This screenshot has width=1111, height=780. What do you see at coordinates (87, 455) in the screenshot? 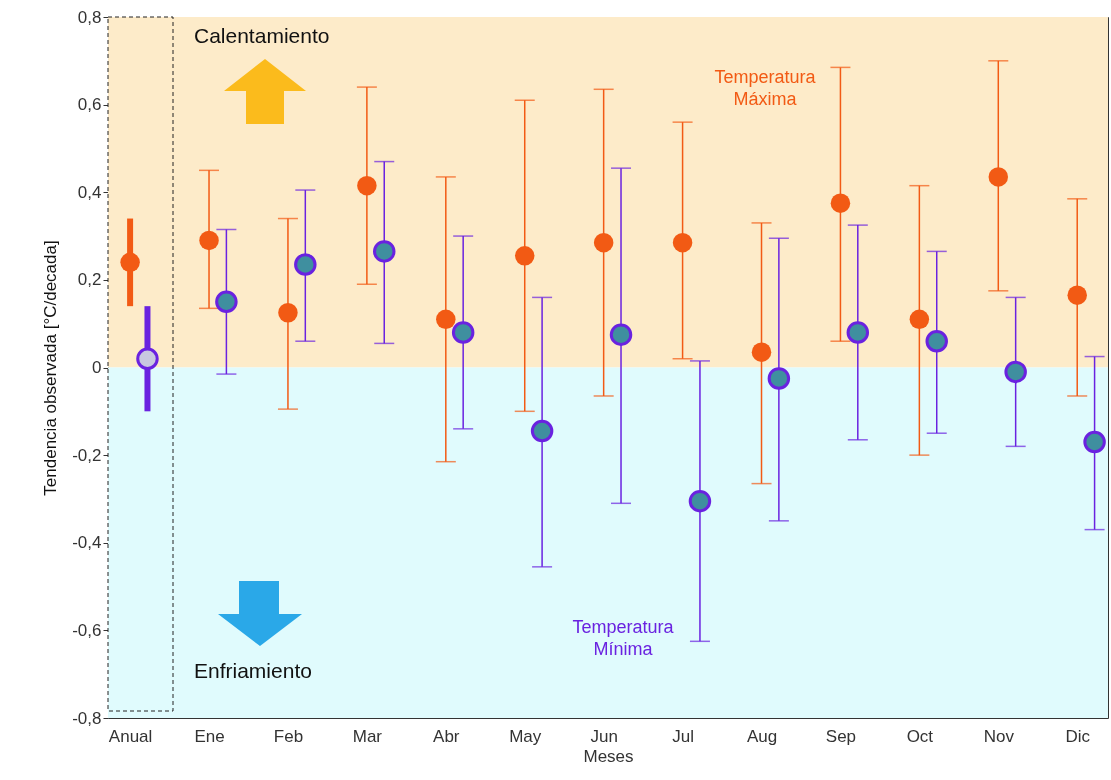
I see `y-tick-label: -0,2` at bounding box center [87, 455].